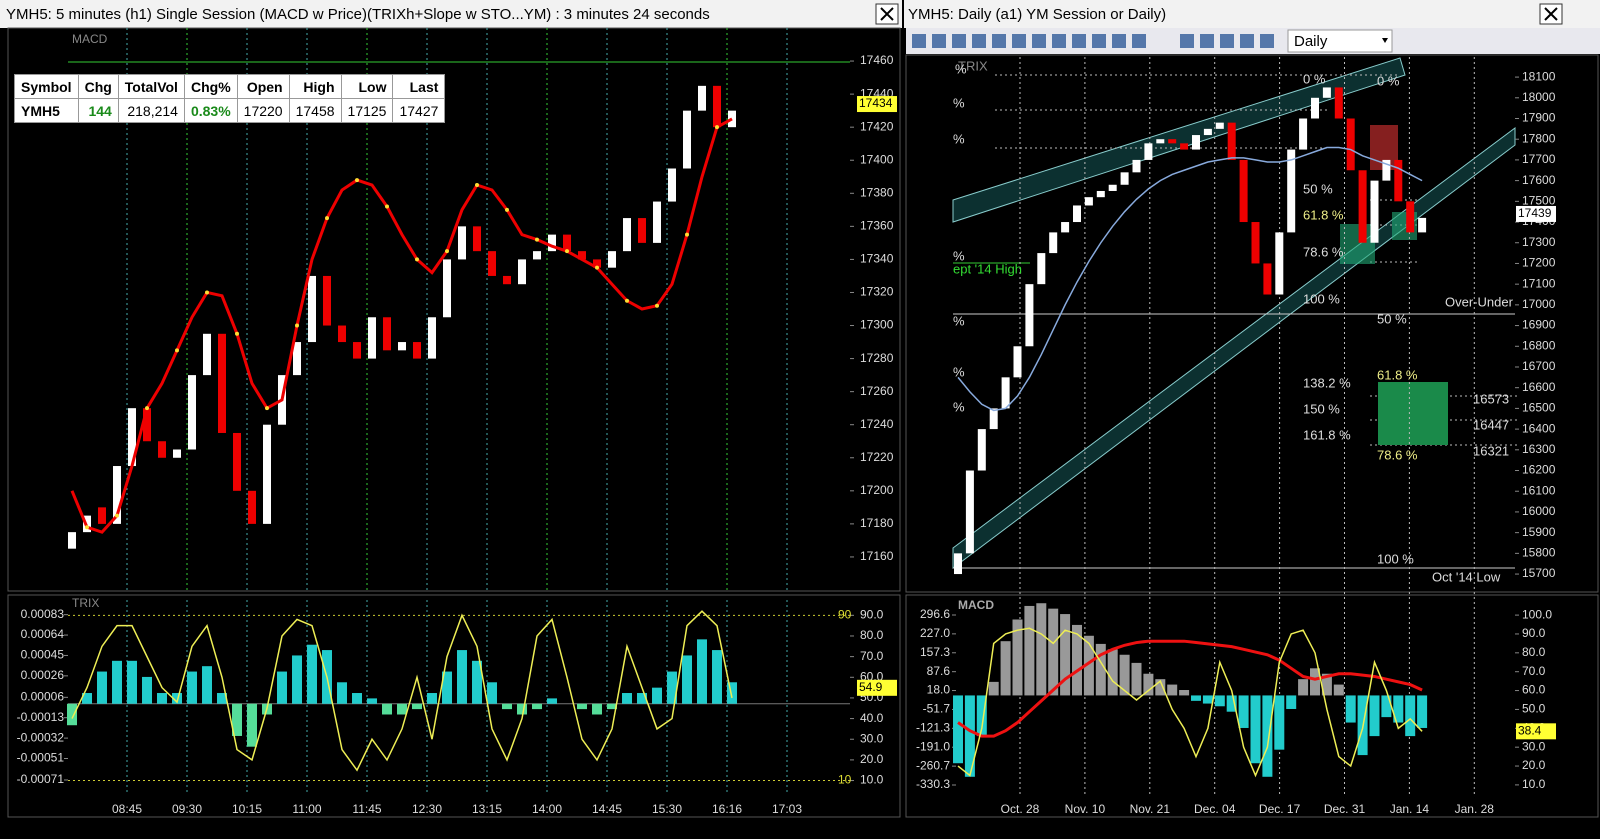 The height and width of the screenshot is (839, 1600). Describe the element at coordinates (1410, 809) in the screenshot. I see `x-tick-label: Jan. 14` at that location.